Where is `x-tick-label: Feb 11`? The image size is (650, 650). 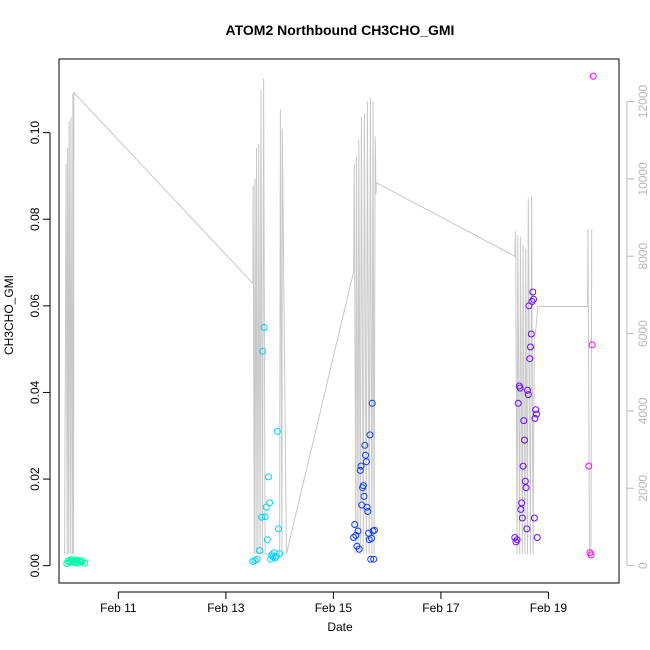
x-tick-label: Feb 11 is located at coordinates (118, 608).